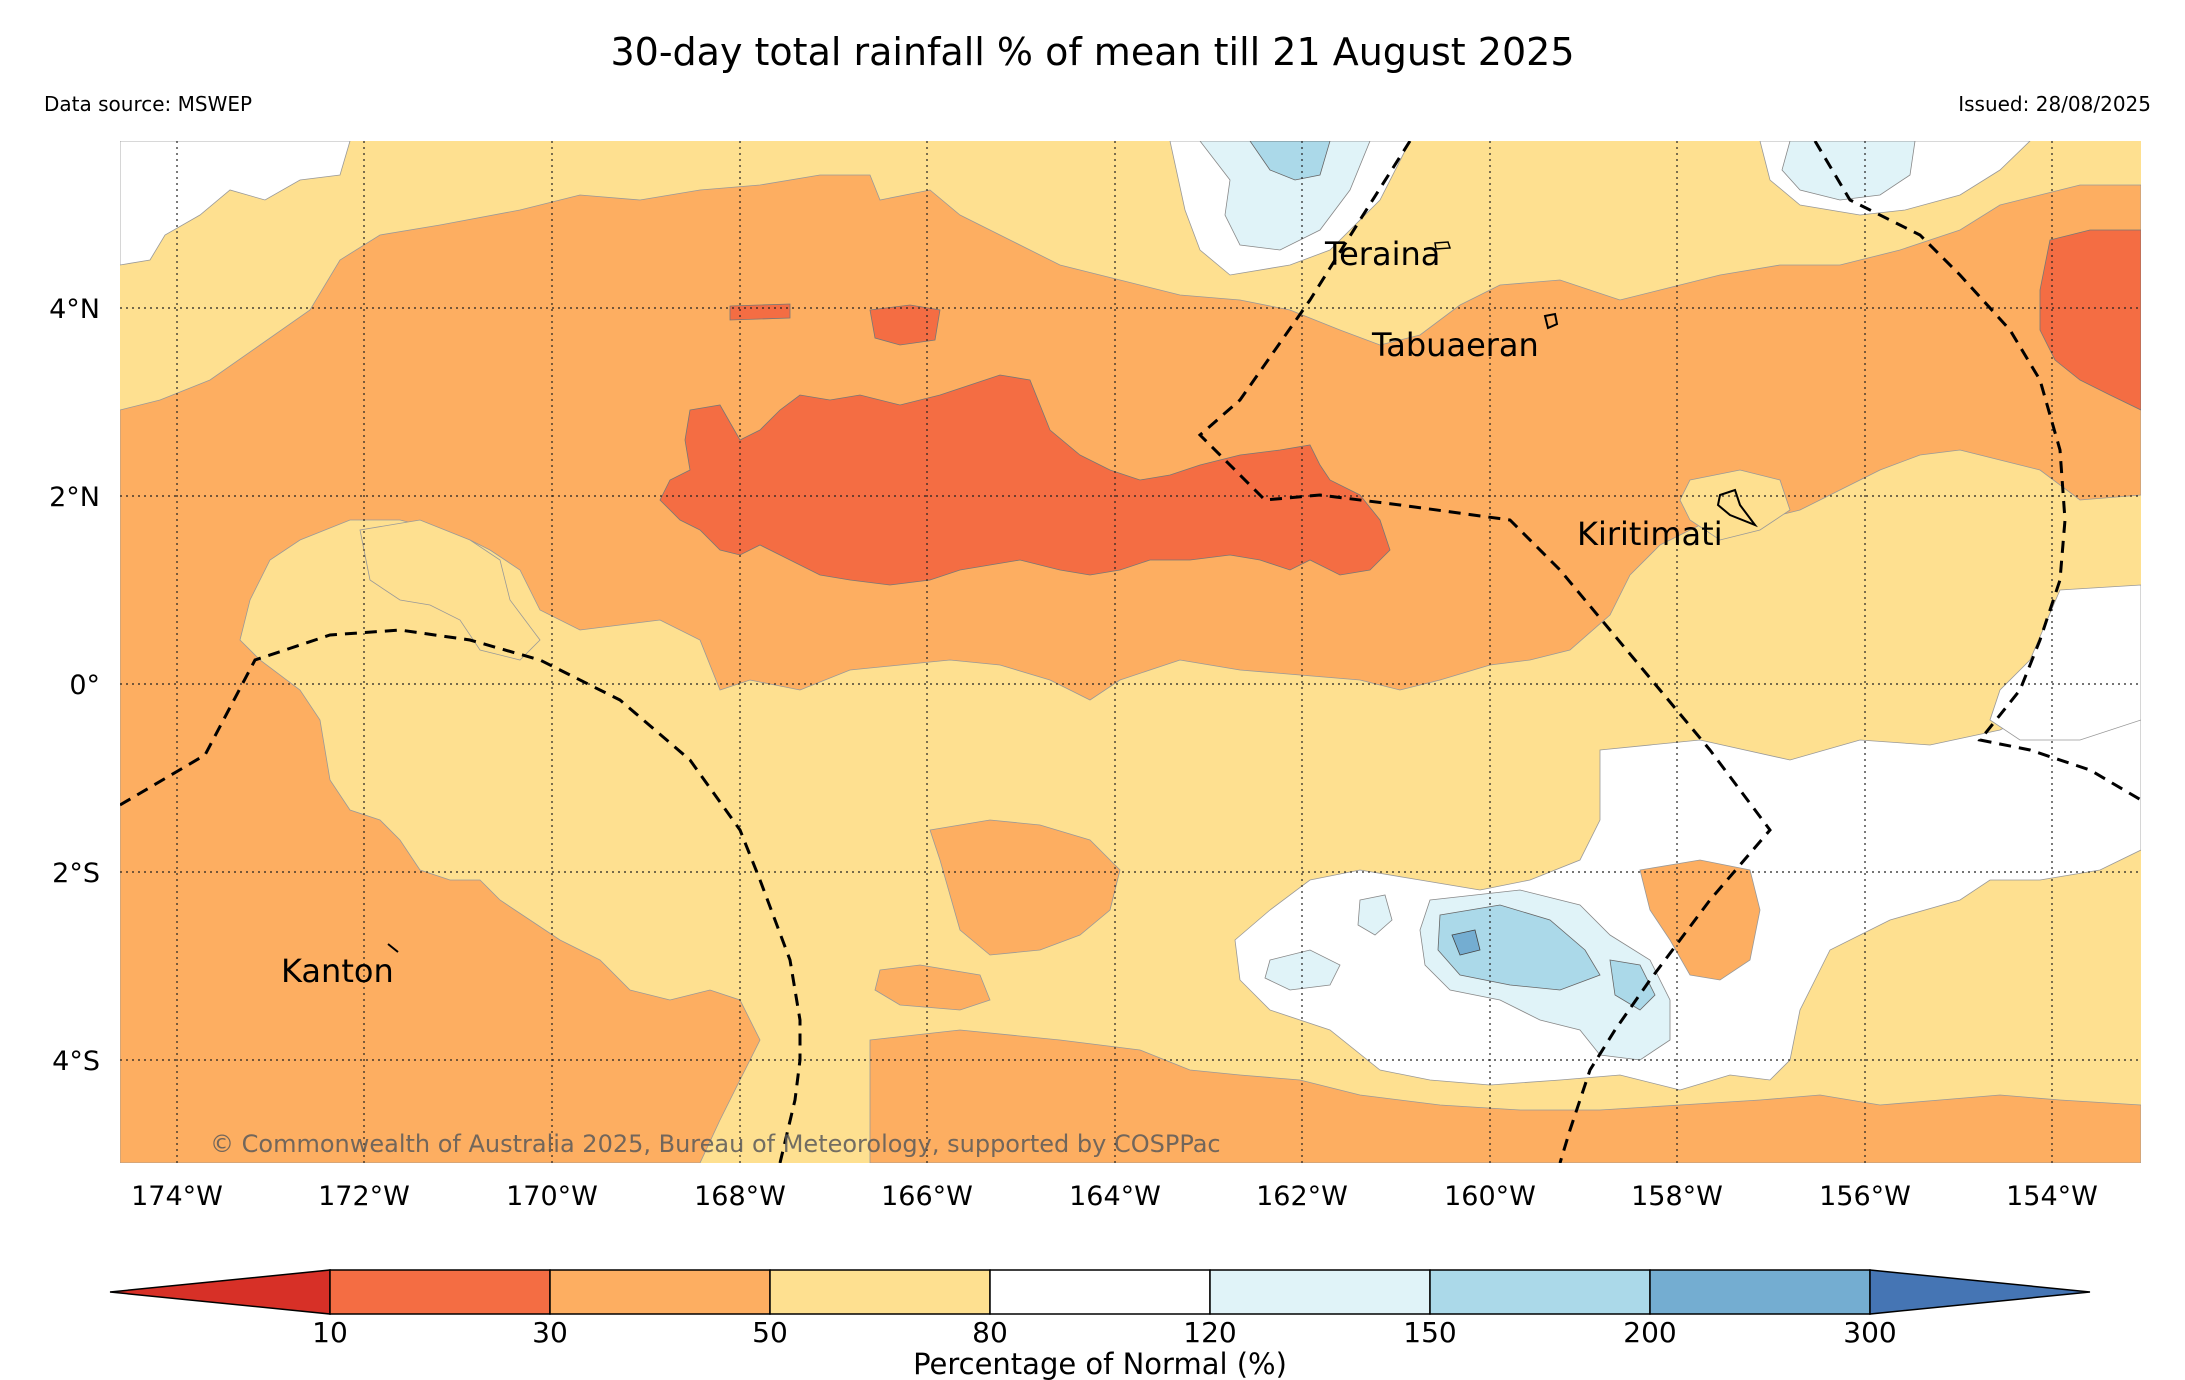  I want to click on place-label-kanton: Kanton, so click(337, 971).